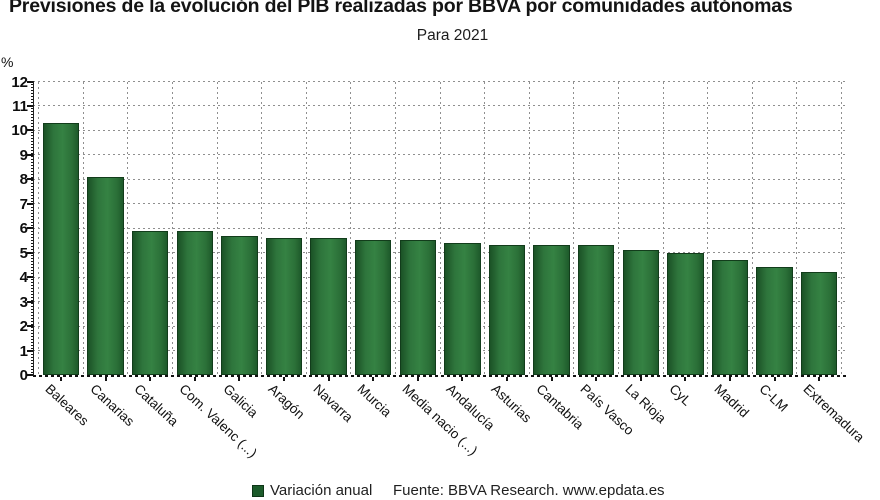 This screenshot has width=880, height=500. I want to click on x-tick-label: CyL, so click(680, 395).